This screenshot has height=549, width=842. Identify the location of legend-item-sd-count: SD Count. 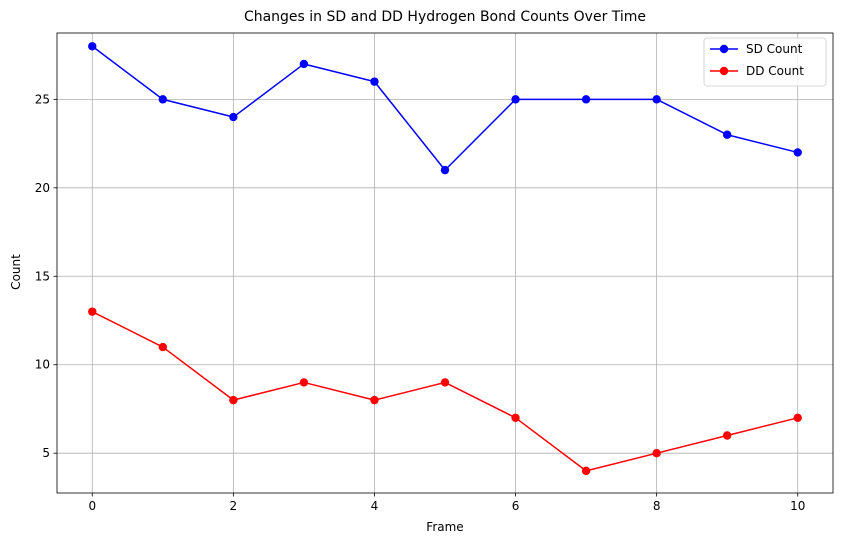
(756, 49).